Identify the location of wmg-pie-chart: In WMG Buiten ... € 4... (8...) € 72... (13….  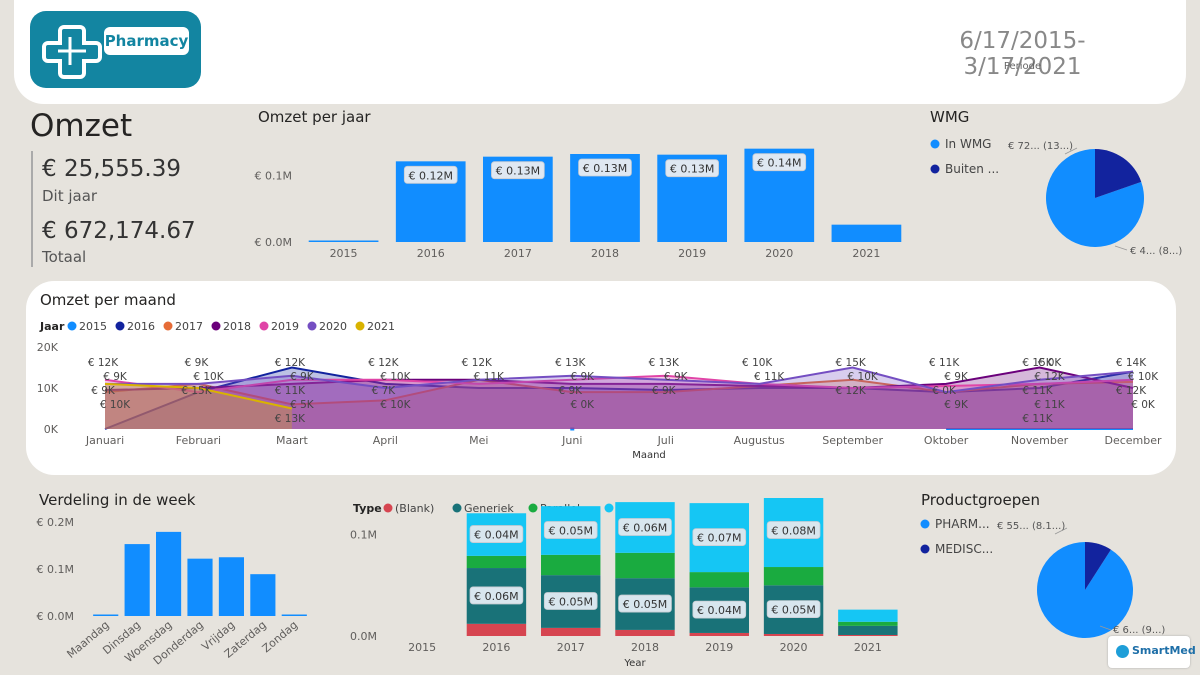
(1060, 195).